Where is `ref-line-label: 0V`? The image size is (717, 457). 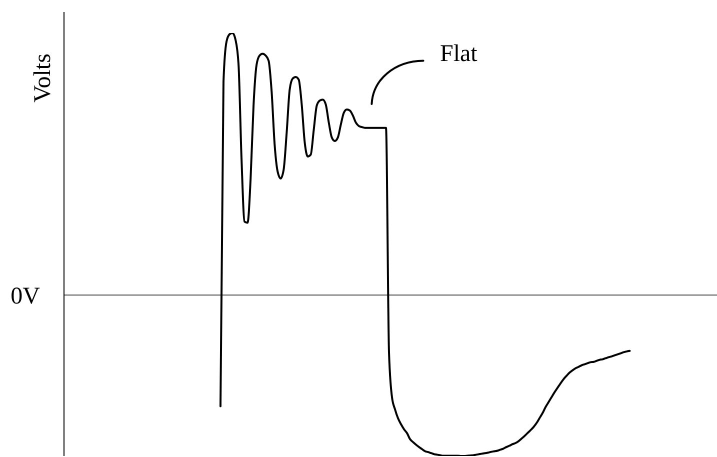
ref-line-label: 0V is located at coordinates (25, 297).